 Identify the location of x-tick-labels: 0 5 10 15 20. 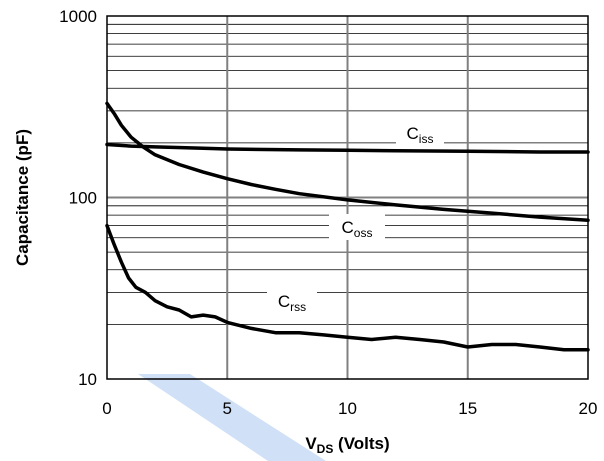
(349, 408).